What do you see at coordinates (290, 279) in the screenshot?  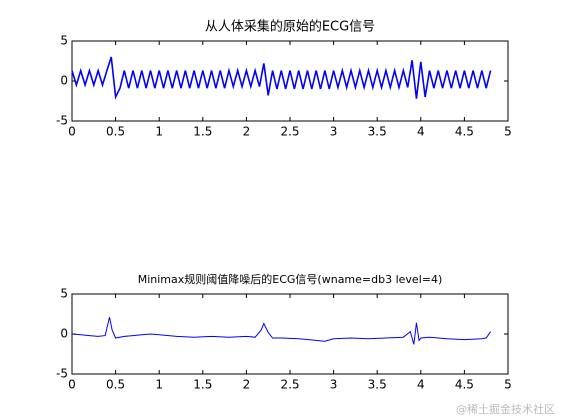 I see `chart-title: Minimax规则阈值降噪后的ECG信号(wname=db3 level=4)` at bounding box center [290, 279].